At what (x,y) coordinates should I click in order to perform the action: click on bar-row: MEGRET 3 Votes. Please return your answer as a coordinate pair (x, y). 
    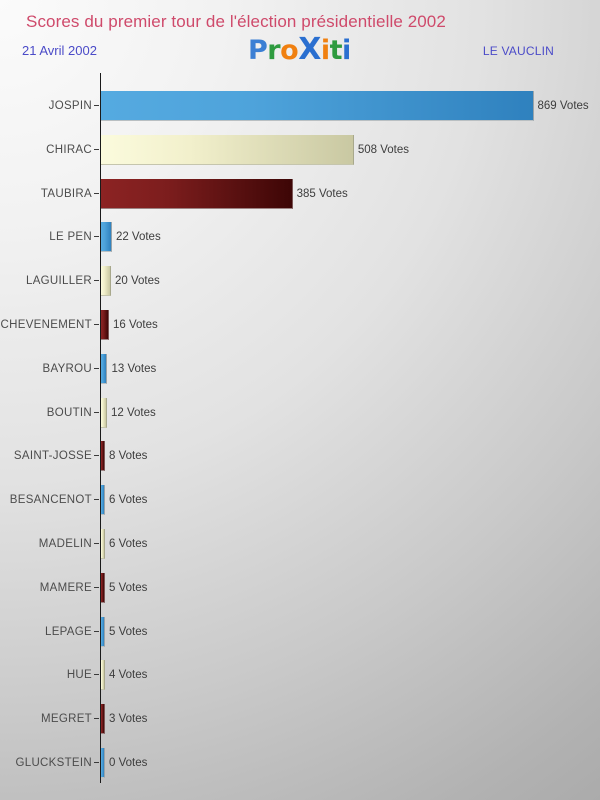
    Looking at the image, I should click on (300, 719).